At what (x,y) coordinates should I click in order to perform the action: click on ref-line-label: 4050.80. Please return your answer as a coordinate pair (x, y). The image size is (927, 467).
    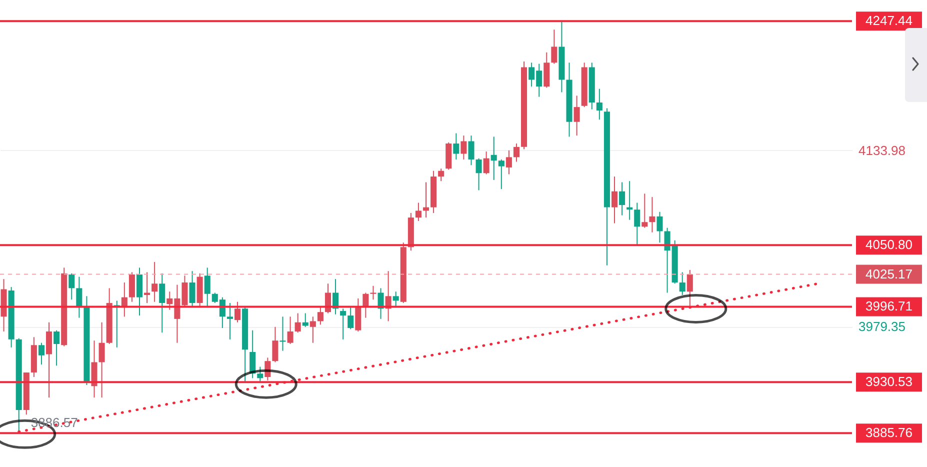
    Looking at the image, I should click on (889, 244).